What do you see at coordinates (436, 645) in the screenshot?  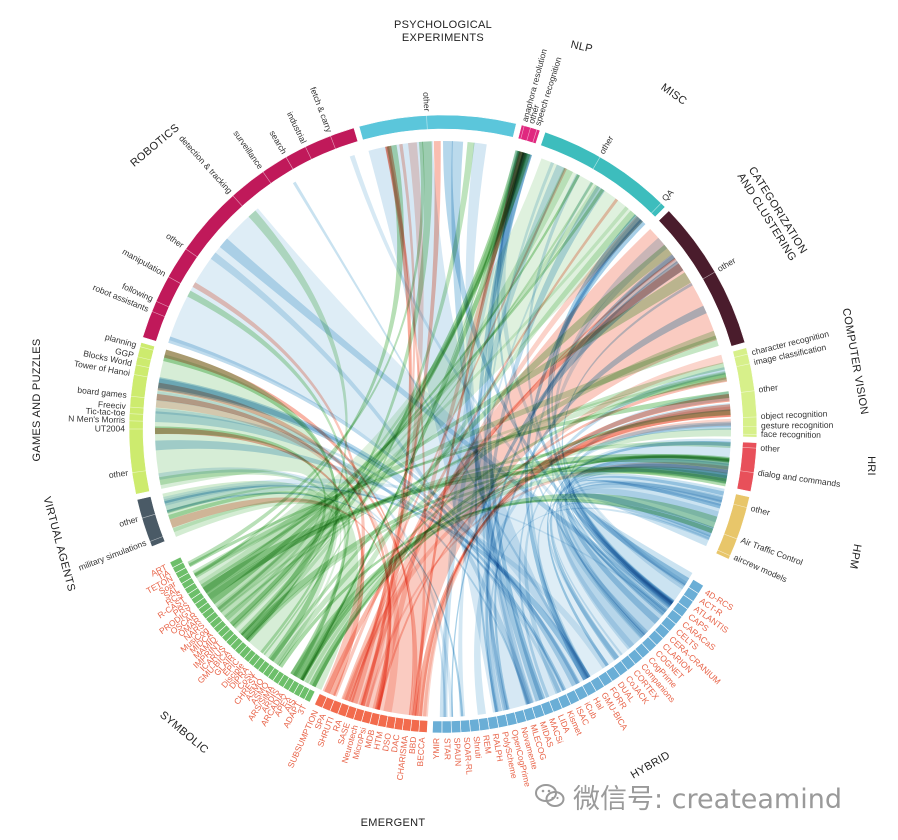 I see `architecture-ring` at bounding box center [436, 645].